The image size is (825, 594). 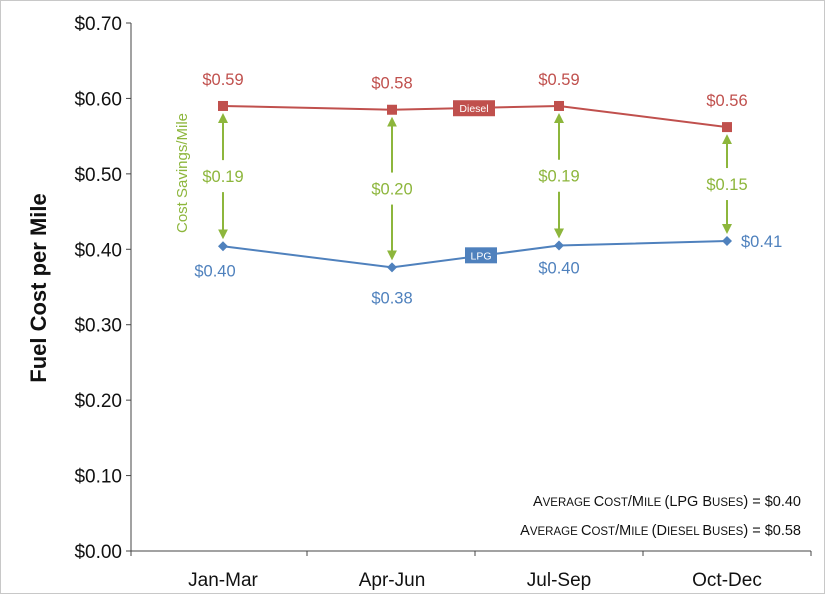 What do you see at coordinates (761, 242) in the screenshot?
I see `data-label-lpg: $0.41` at bounding box center [761, 242].